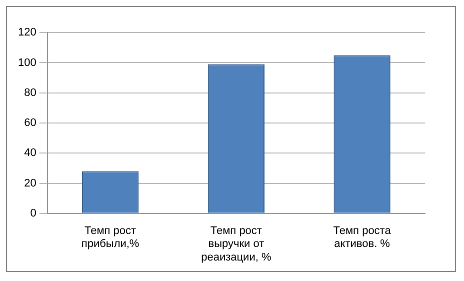 Image resolution: width=464 pixels, height=281 pixels. Describe the element at coordinates (27, 32) in the screenshot. I see `y-tick-label: 120` at that location.